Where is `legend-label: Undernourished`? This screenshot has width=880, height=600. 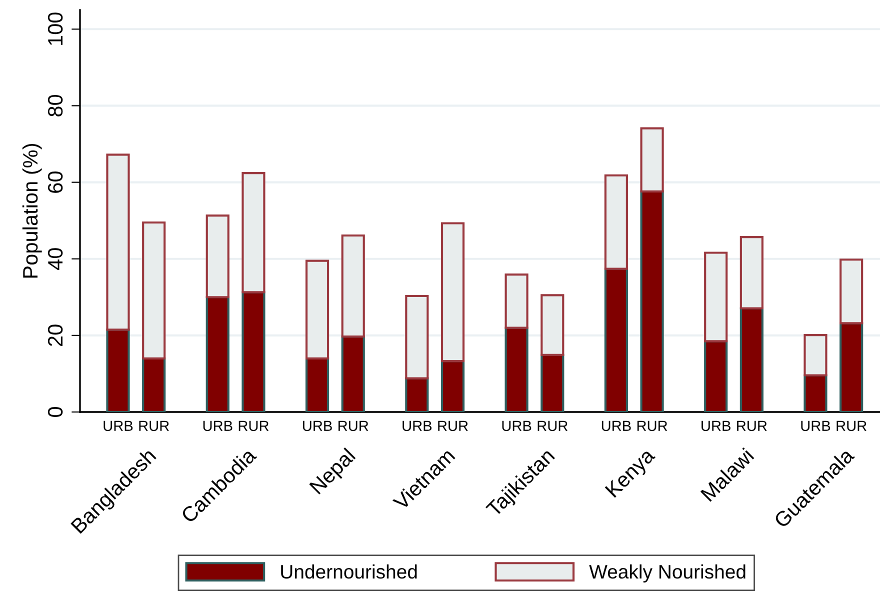 legend-label: Undernourished is located at coordinates (349, 571).